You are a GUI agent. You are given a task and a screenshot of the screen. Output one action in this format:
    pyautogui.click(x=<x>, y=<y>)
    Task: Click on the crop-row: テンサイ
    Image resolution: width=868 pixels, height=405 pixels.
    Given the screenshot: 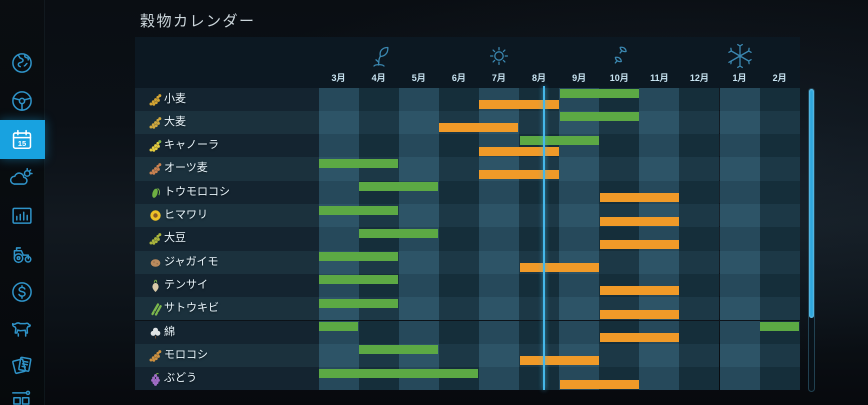 What is the action you would take?
    pyautogui.click(x=467, y=285)
    